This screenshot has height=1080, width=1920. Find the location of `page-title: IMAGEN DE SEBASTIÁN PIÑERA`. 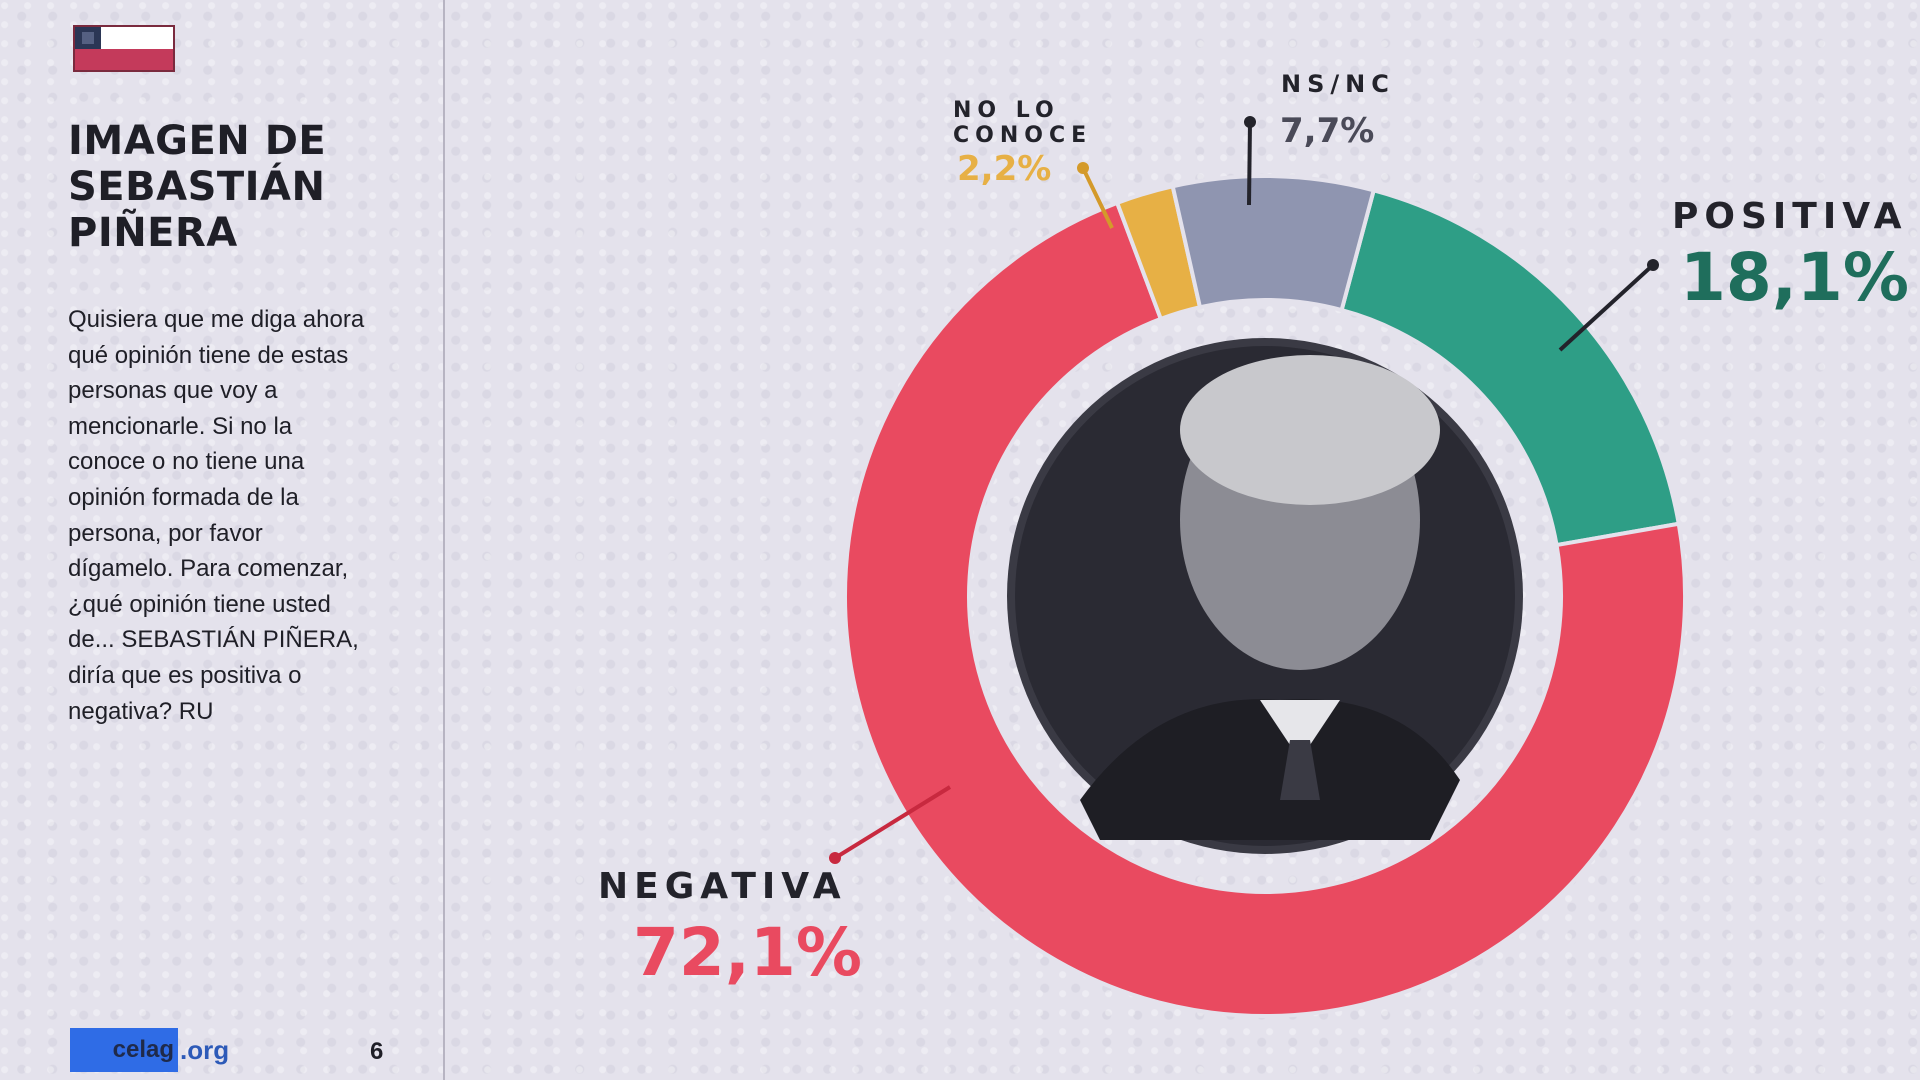

page-title: IMAGEN DE SEBASTIÁN PIÑERA is located at coordinates (233, 187).